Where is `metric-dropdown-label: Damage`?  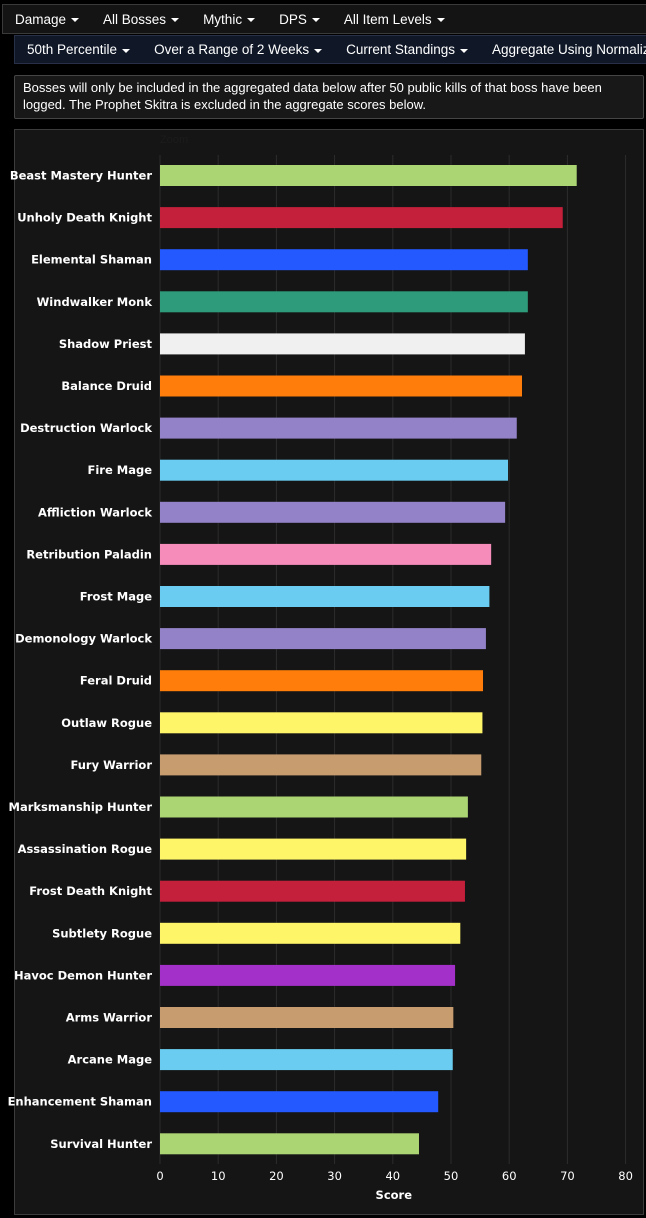 metric-dropdown-label: Damage is located at coordinates (41, 19).